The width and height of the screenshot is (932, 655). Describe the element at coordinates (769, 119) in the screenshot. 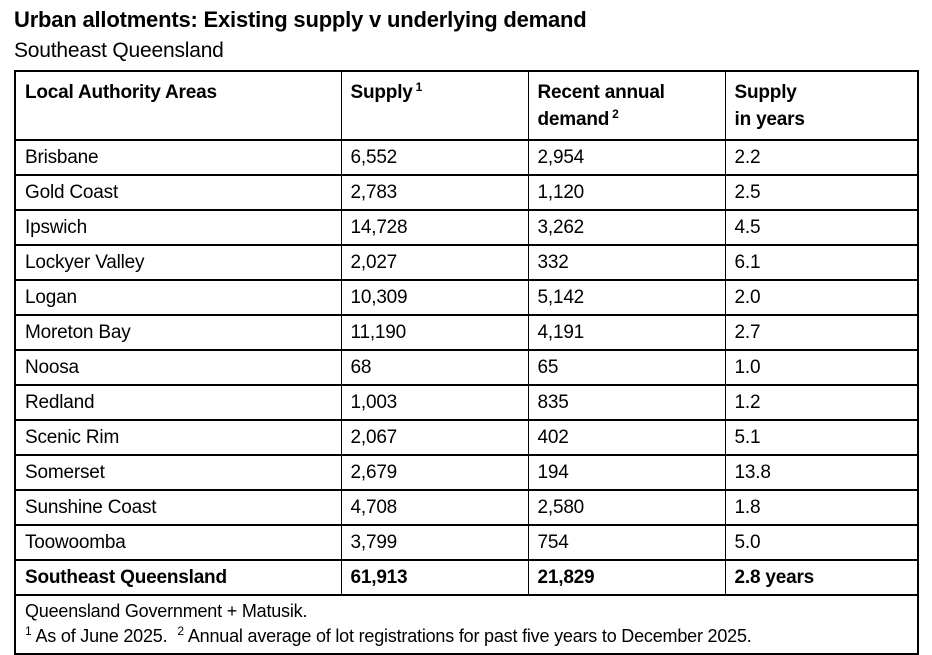

I see `header-label-line2: in years` at that location.